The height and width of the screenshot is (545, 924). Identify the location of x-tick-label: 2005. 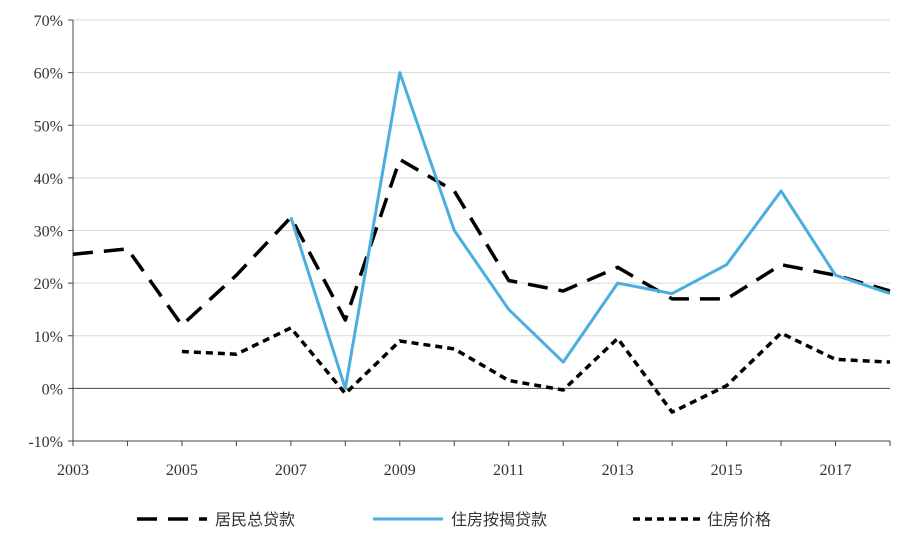
(182, 470).